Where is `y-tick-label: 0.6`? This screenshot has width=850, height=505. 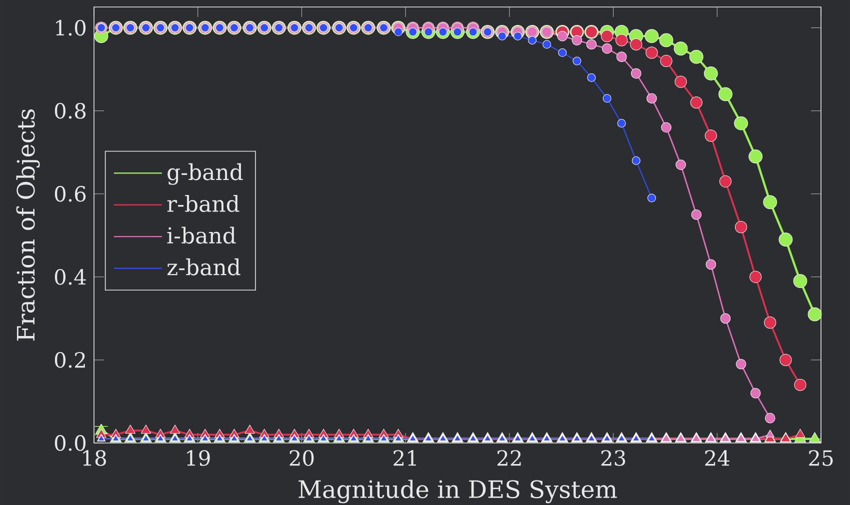
y-tick-label: 0.6 is located at coordinates (70, 194).